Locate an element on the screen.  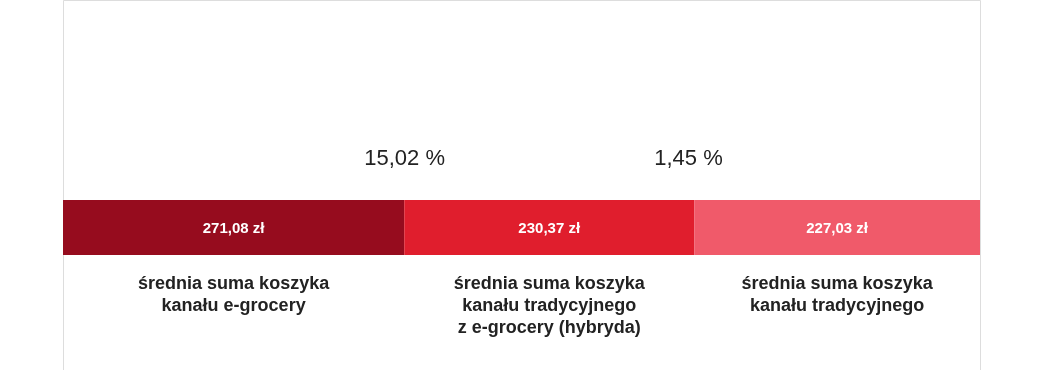
data-label: 230,37 zł is located at coordinates (549, 227).